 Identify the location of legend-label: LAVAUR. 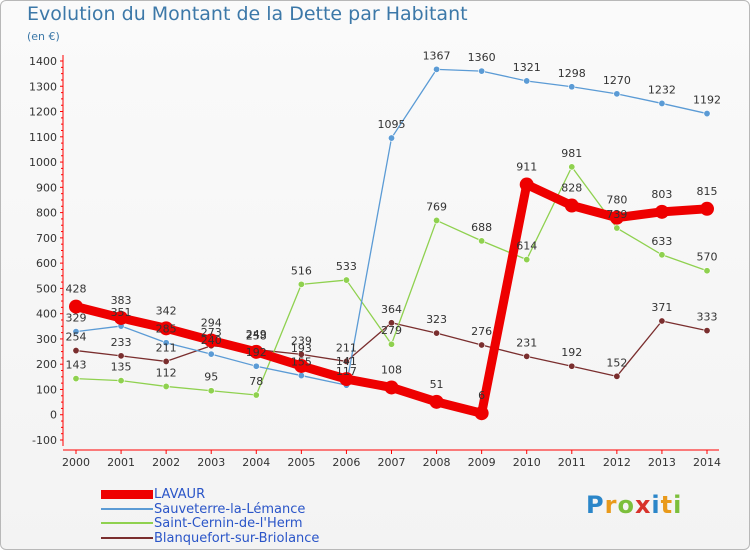
(180, 494).